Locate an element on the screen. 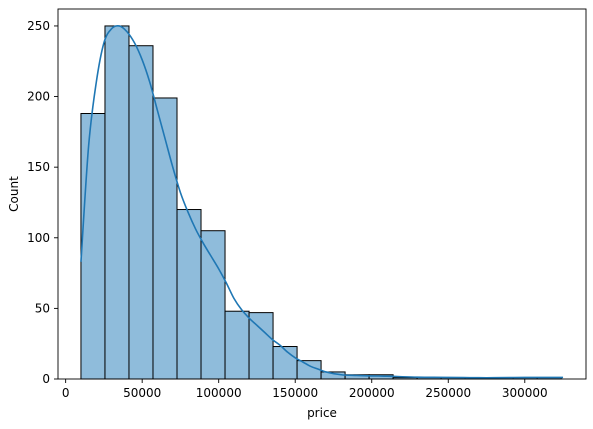 The height and width of the screenshot is (429, 593). y-tick-label: 250 is located at coordinates (38, 26).